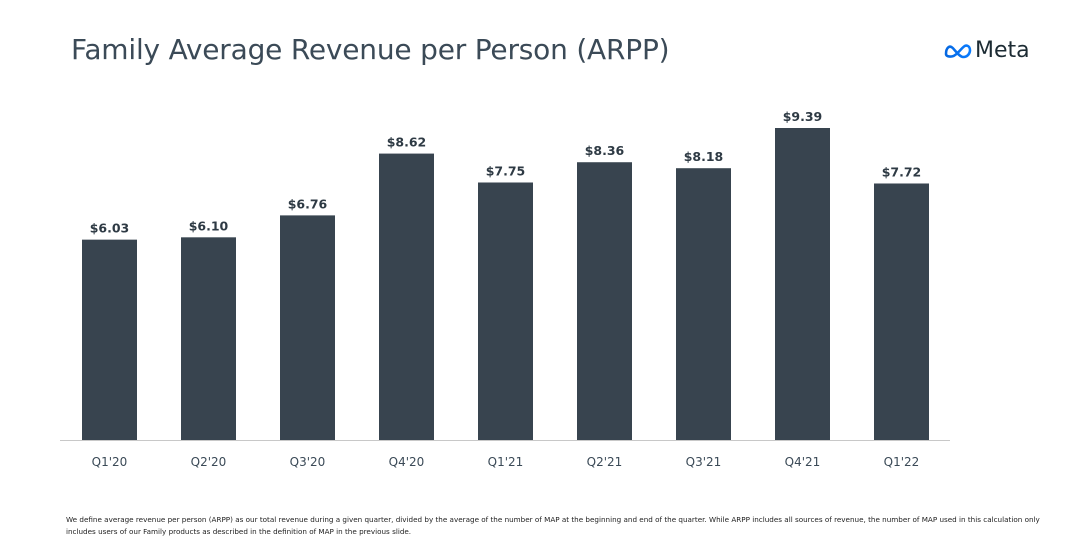  I want to click on data-label: $8.36, so click(605, 150).